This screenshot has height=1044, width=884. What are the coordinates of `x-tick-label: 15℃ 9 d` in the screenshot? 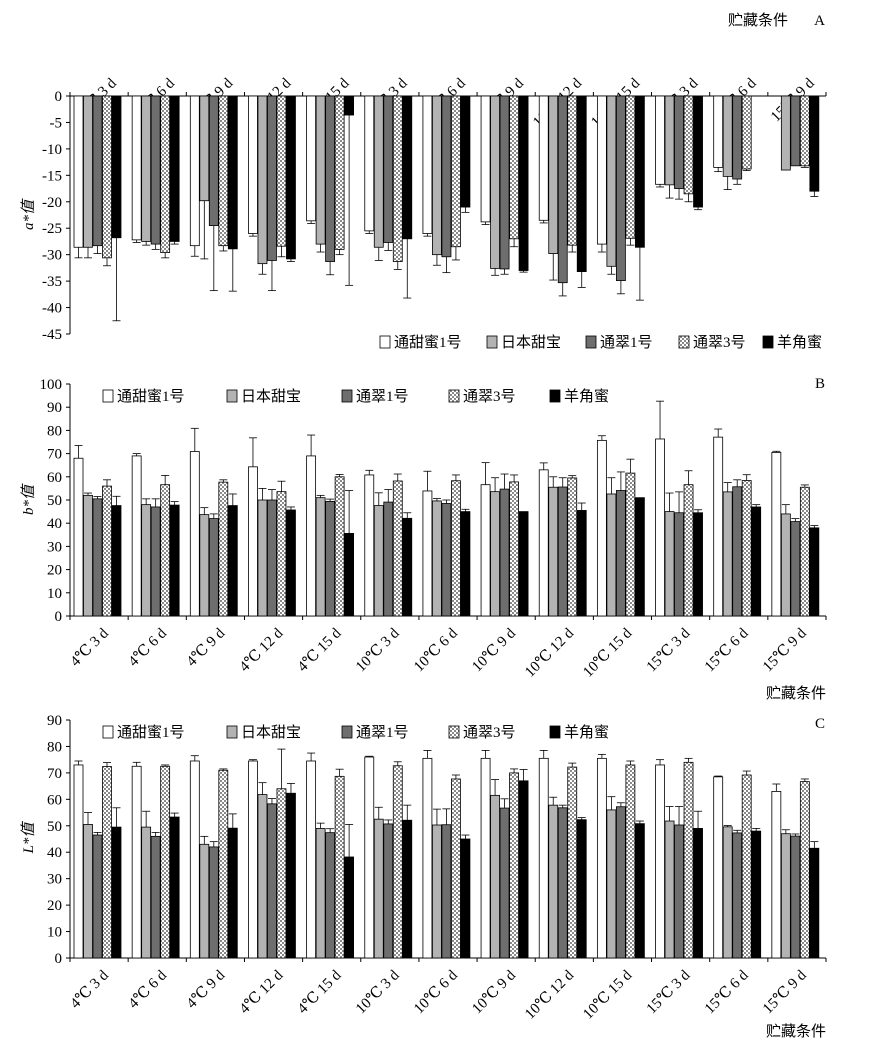 It's located at (785, 992).